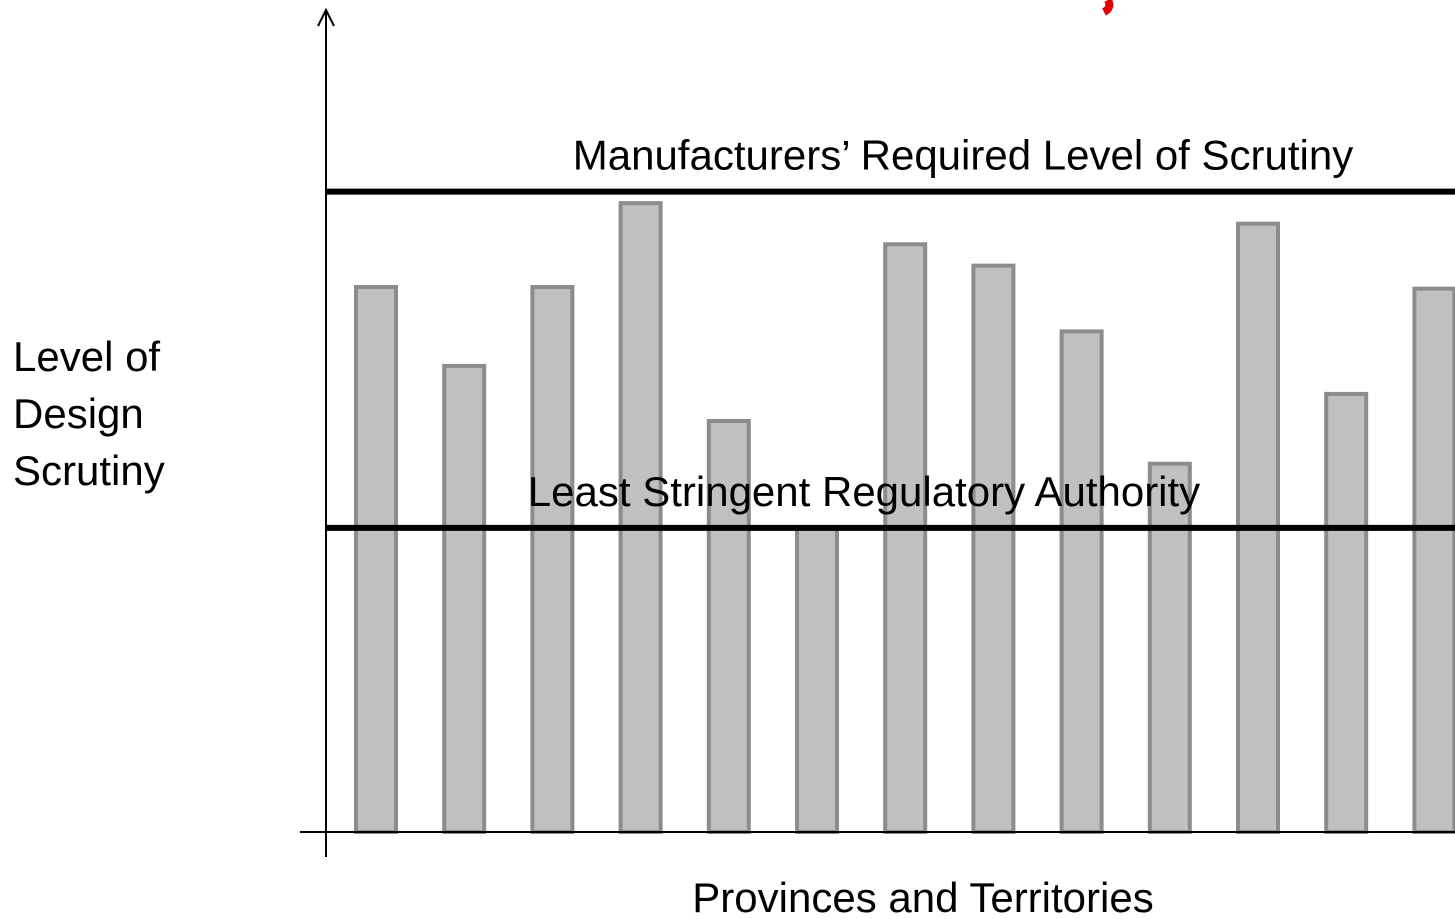 The width and height of the screenshot is (1455, 919). What do you see at coordinates (922, 896) in the screenshot?
I see `x-axis-label: Provinces and Territories` at bounding box center [922, 896].